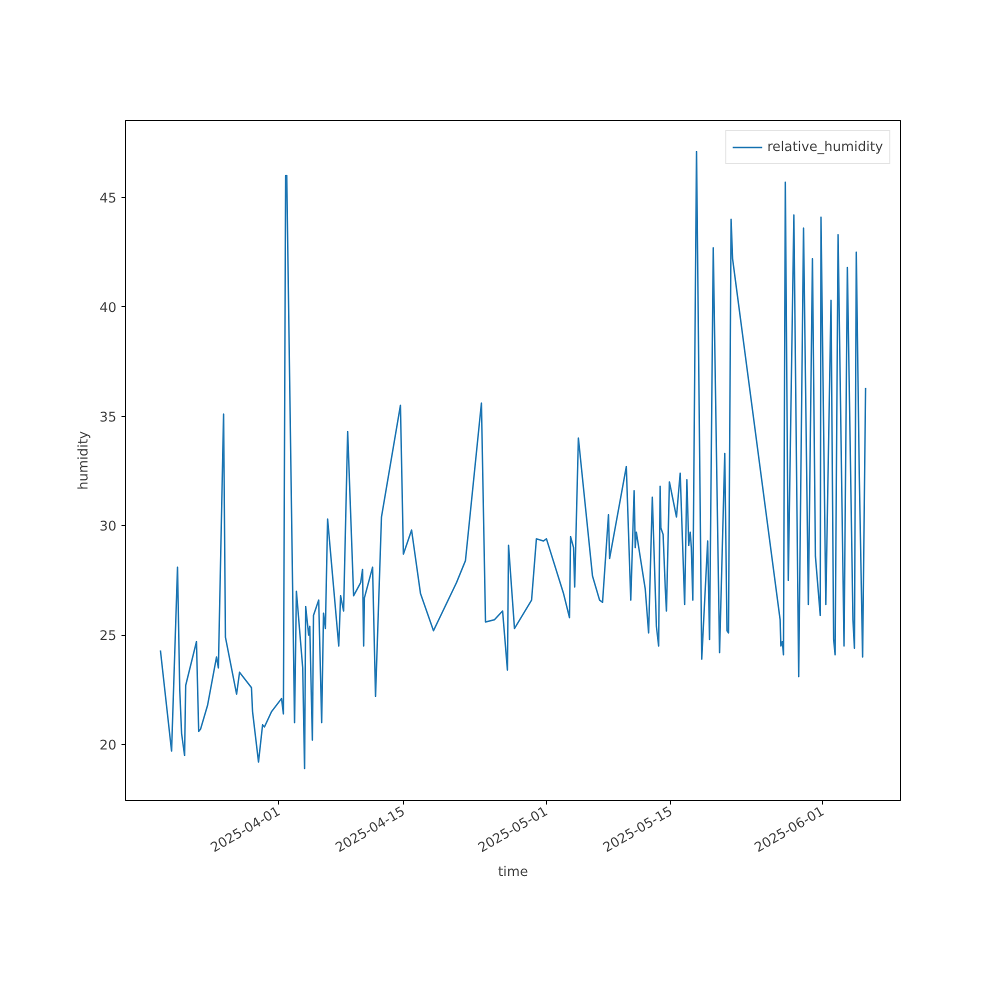  I want to click on y-tick-label: 40, so click(108, 308).